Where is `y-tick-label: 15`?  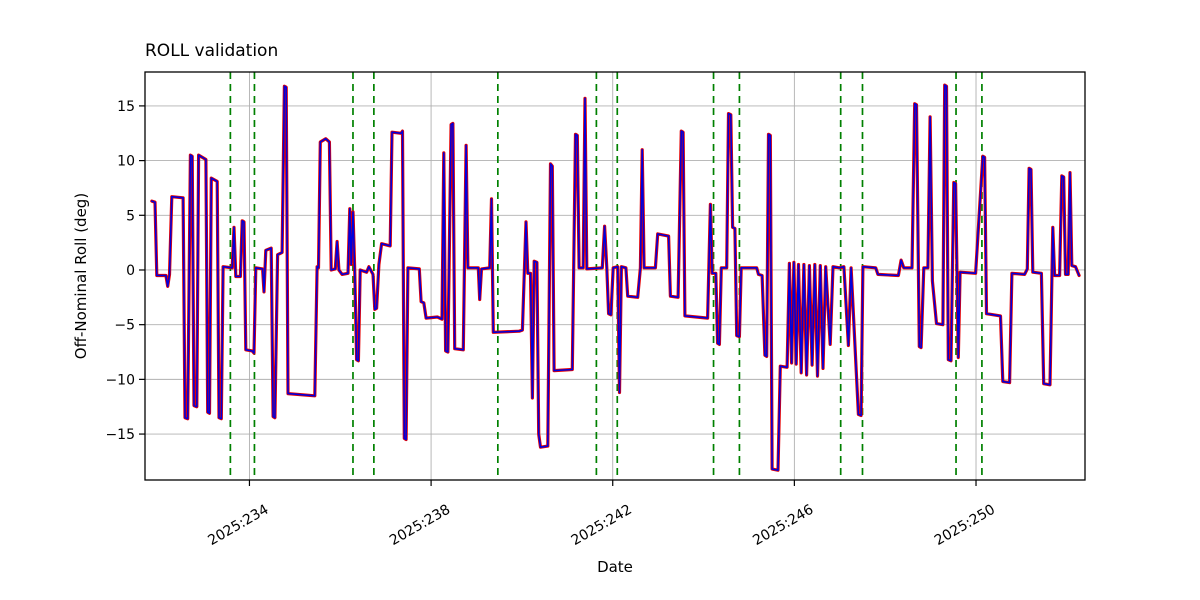
y-tick-label: 15 is located at coordinates (126, 107).